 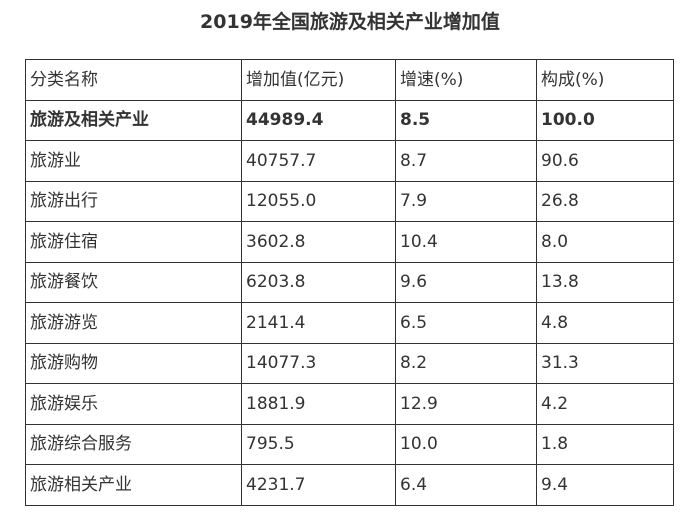 What do you see at coordinates (350, 22) in the screenshot?
I see `page-title: 2019年全国旅游及相关产业增加值` at bounding box center [350, 22].